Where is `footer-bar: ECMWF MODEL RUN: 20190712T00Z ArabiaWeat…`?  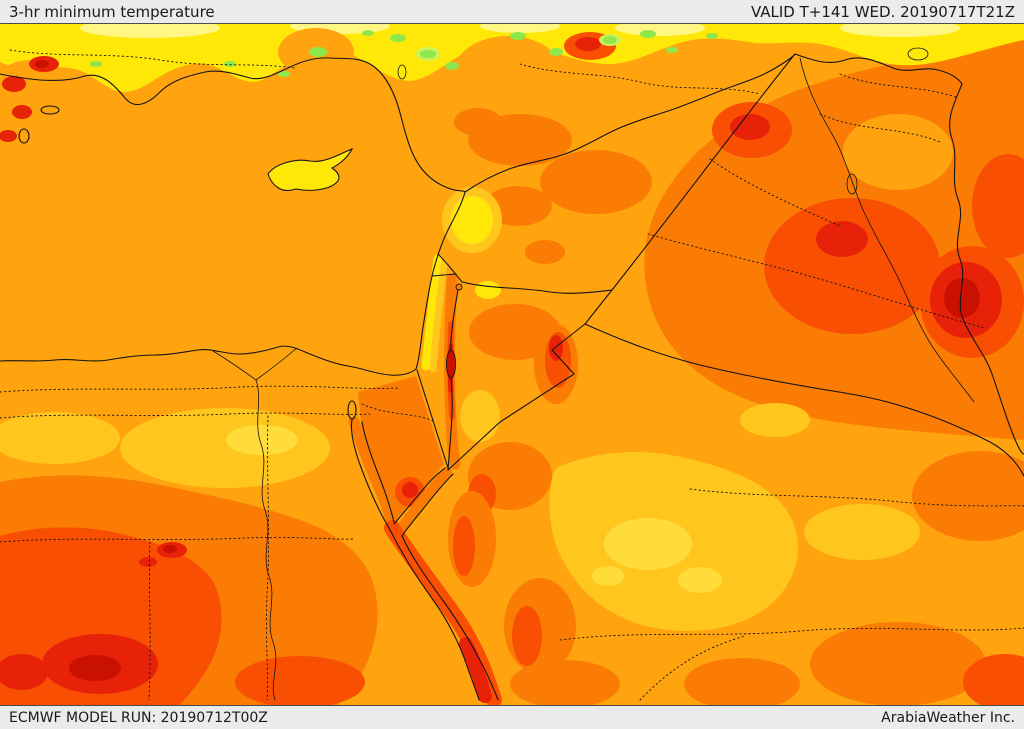
footer-bar: ECMWF MODEL RUN: 20190712T00Z ArabiaWeat… is located at coordinates (512, 717).